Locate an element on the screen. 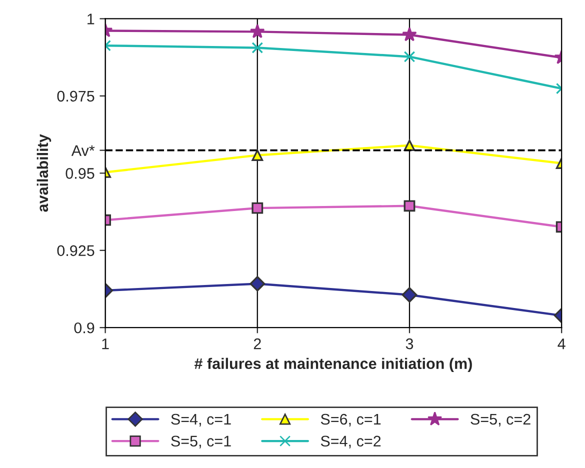 Image resolution: width=585 pixels, height=468 pixels. x-tick-label: 1 is located at coordinates (105, 344).